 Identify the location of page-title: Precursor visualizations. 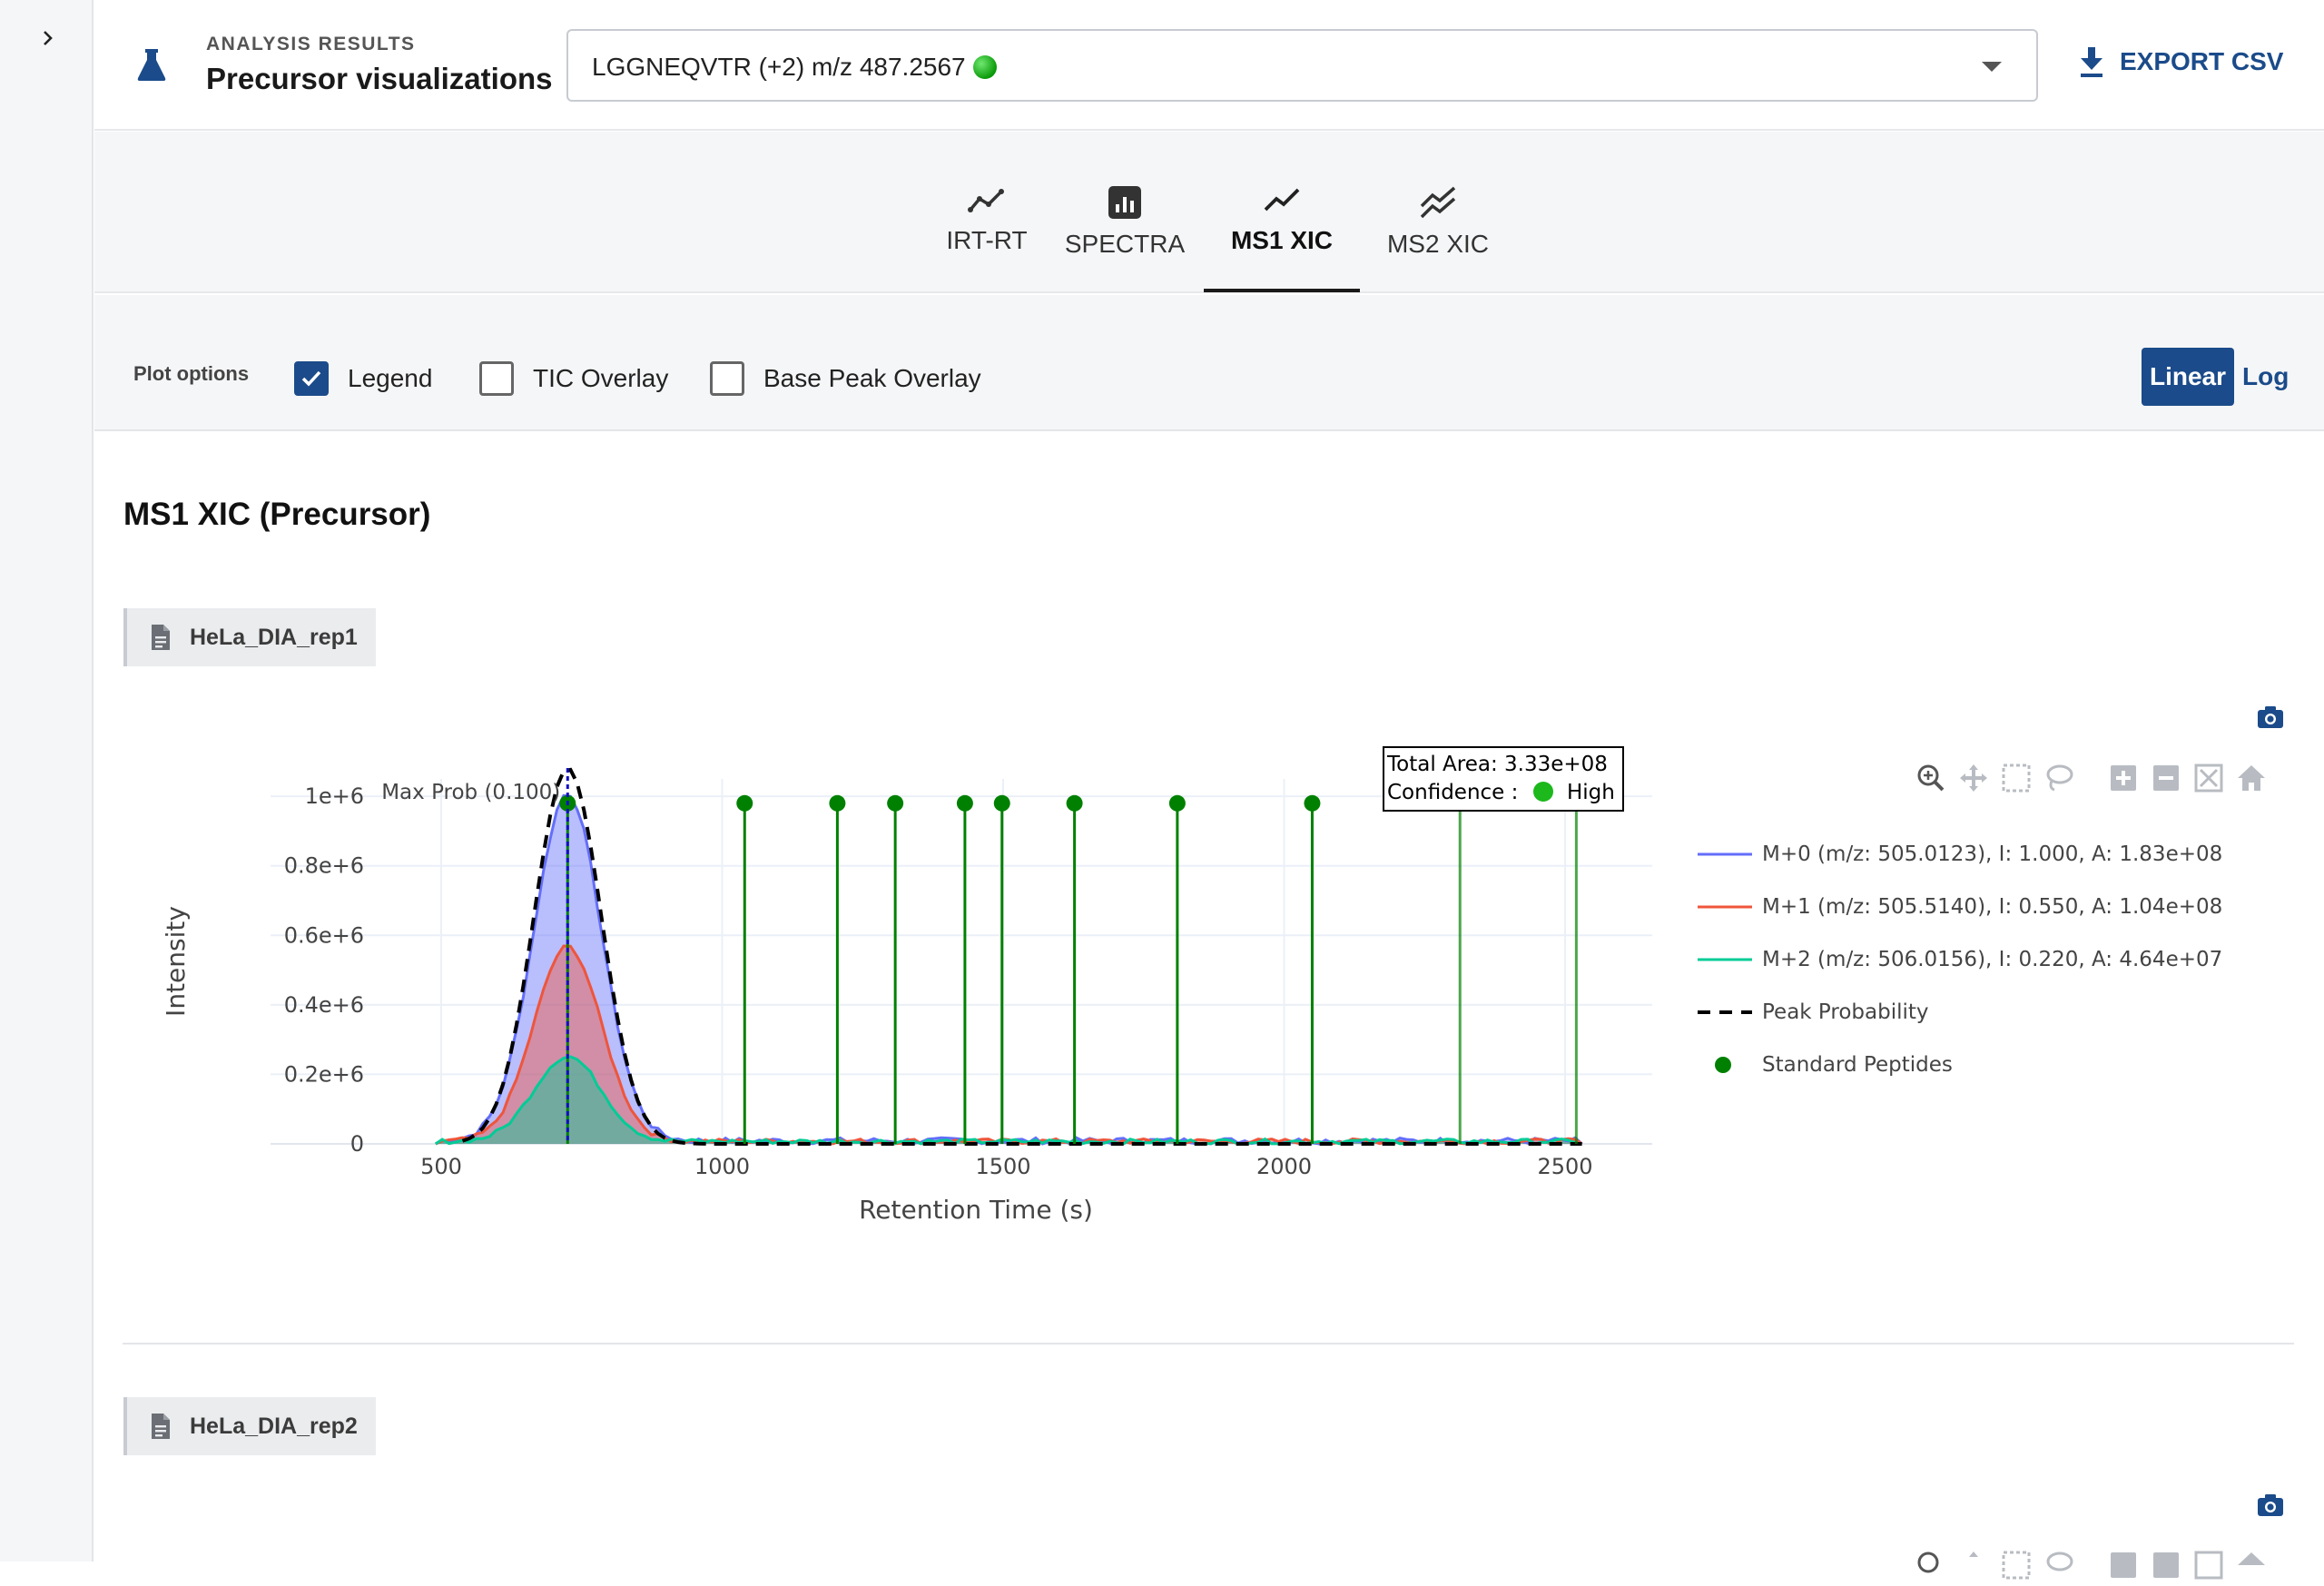
(379, 79).